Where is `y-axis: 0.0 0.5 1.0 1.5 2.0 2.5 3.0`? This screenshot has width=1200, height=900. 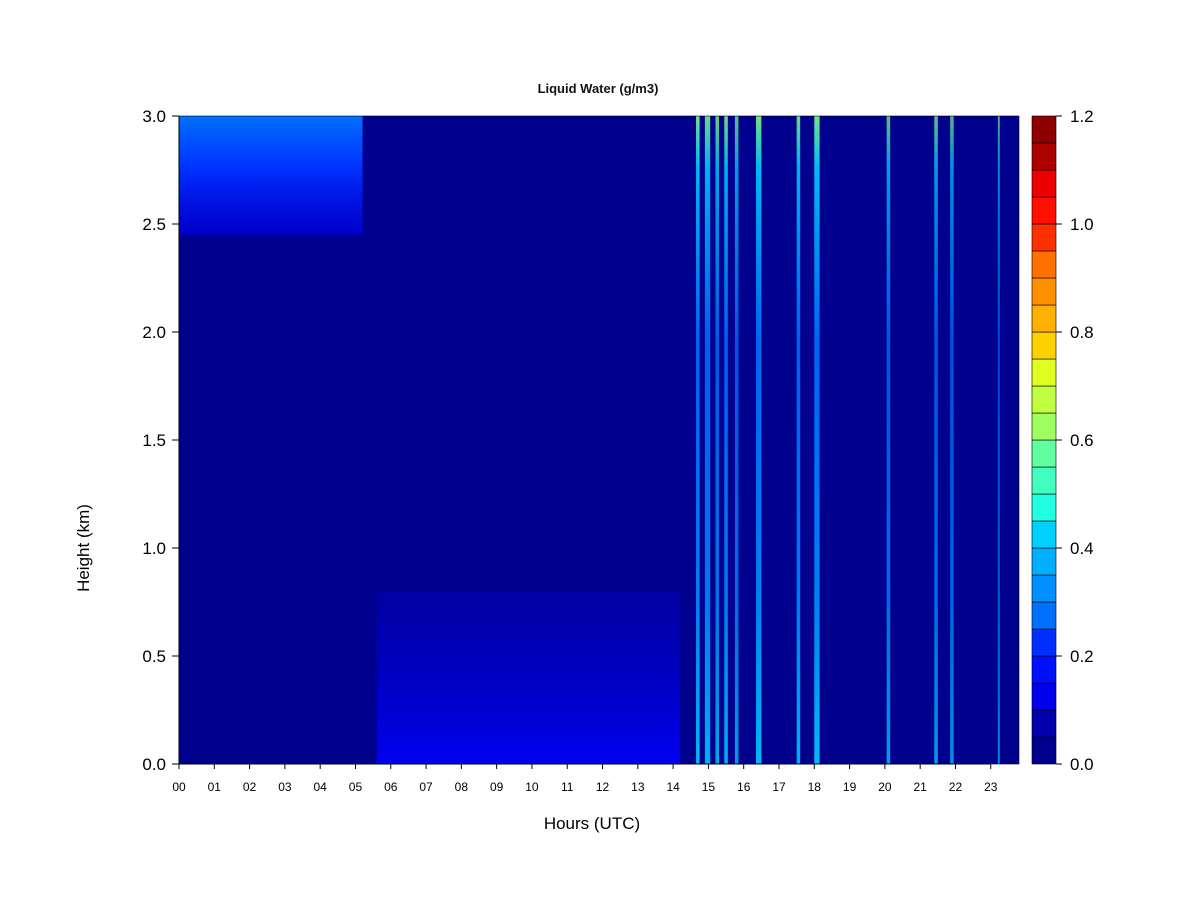 y-axis: 0.0 0.5 1.0 1.5 2.0 2.5 3.0 is located at coordinates (161, 440).